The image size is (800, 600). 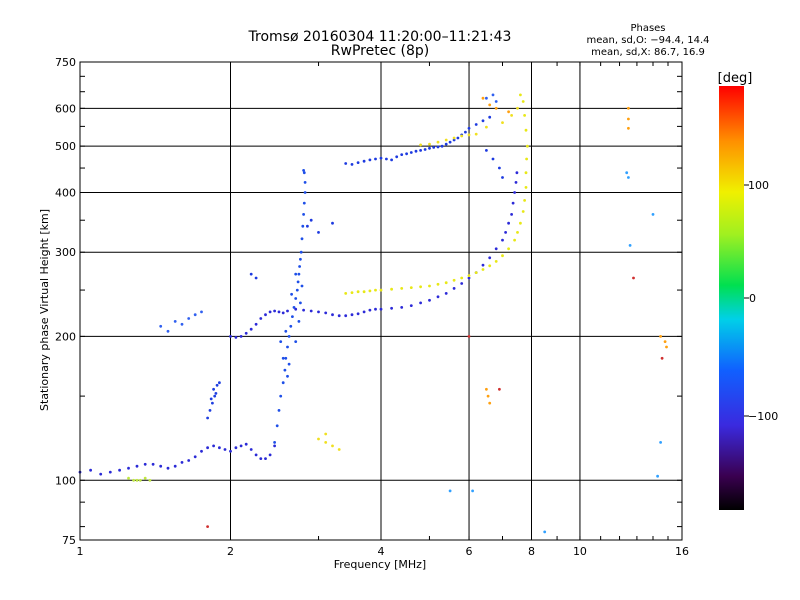 I want to click on phases-heading: Phases, so click(x=647, y=28).